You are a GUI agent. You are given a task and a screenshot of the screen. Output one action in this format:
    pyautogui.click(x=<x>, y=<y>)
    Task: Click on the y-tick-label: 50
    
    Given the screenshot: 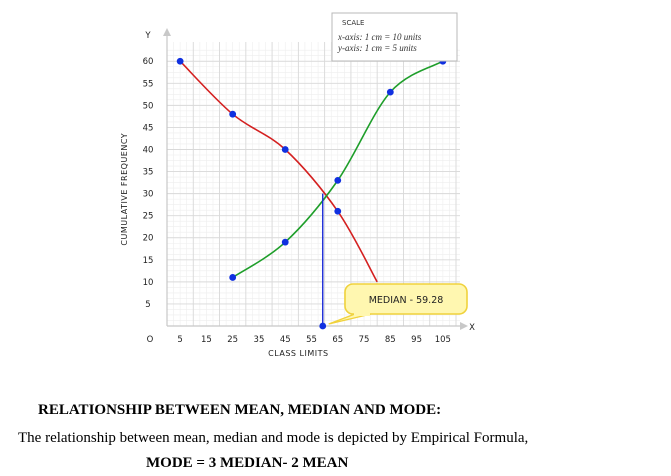 What is the action you would take?
    pyautogui.click(x=148, y=106)
    